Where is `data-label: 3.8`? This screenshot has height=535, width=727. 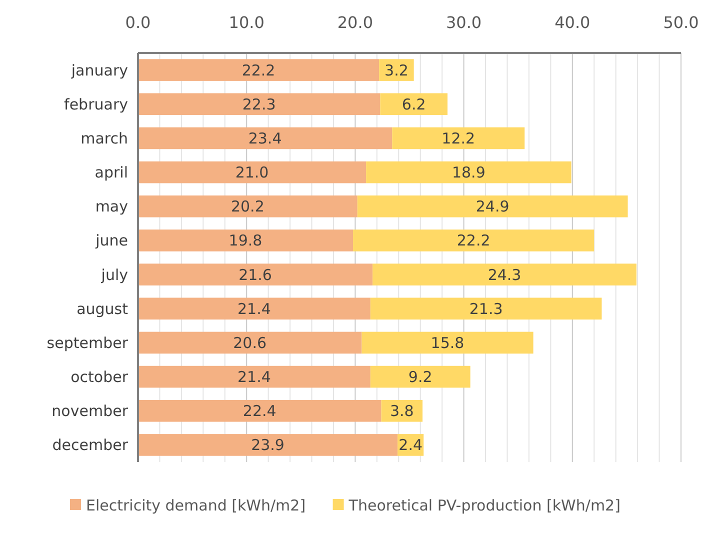 data-label: 3.8 is located at coordinates (402, 411).